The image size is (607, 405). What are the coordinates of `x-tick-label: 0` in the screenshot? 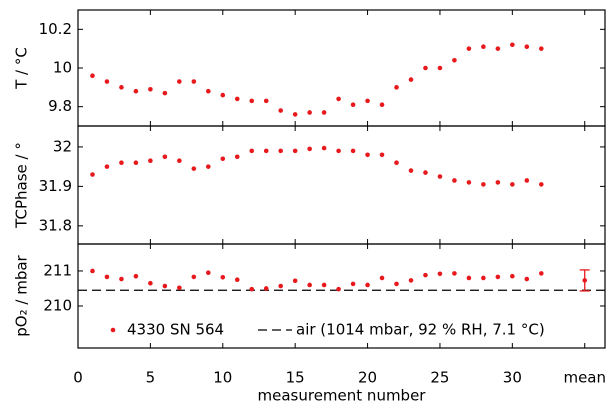 It's located at (78, 378).